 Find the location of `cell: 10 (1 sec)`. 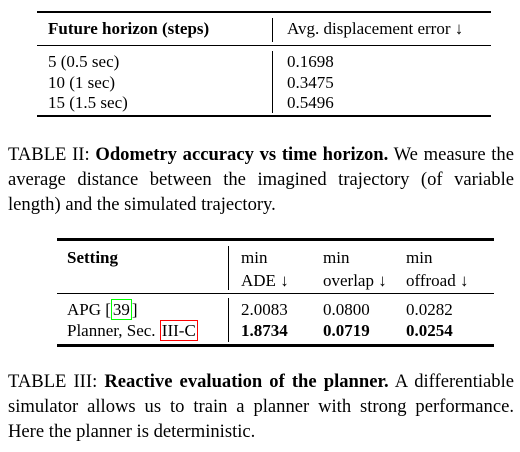

cell: 10 (1 sec) is located at coordinates (82, 82).